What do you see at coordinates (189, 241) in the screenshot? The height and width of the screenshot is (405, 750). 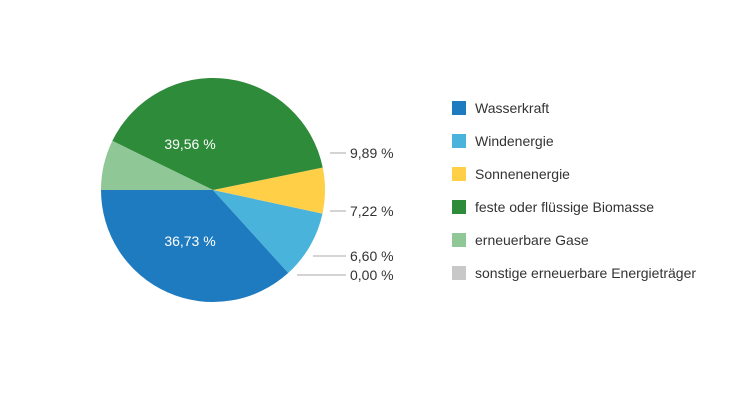 I see `slice-label-wasserkraft: 36,73 %` at bounding box center [189, 241].